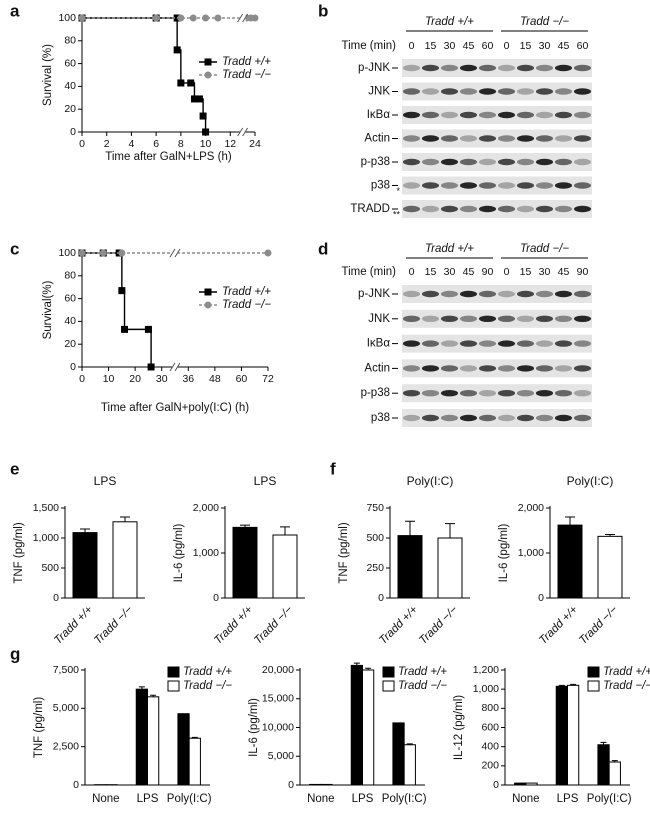 The image size is (650, 817). Describe the element at coordinates (507, 46) in the screenshot. I see `time-value: 0` at that location.